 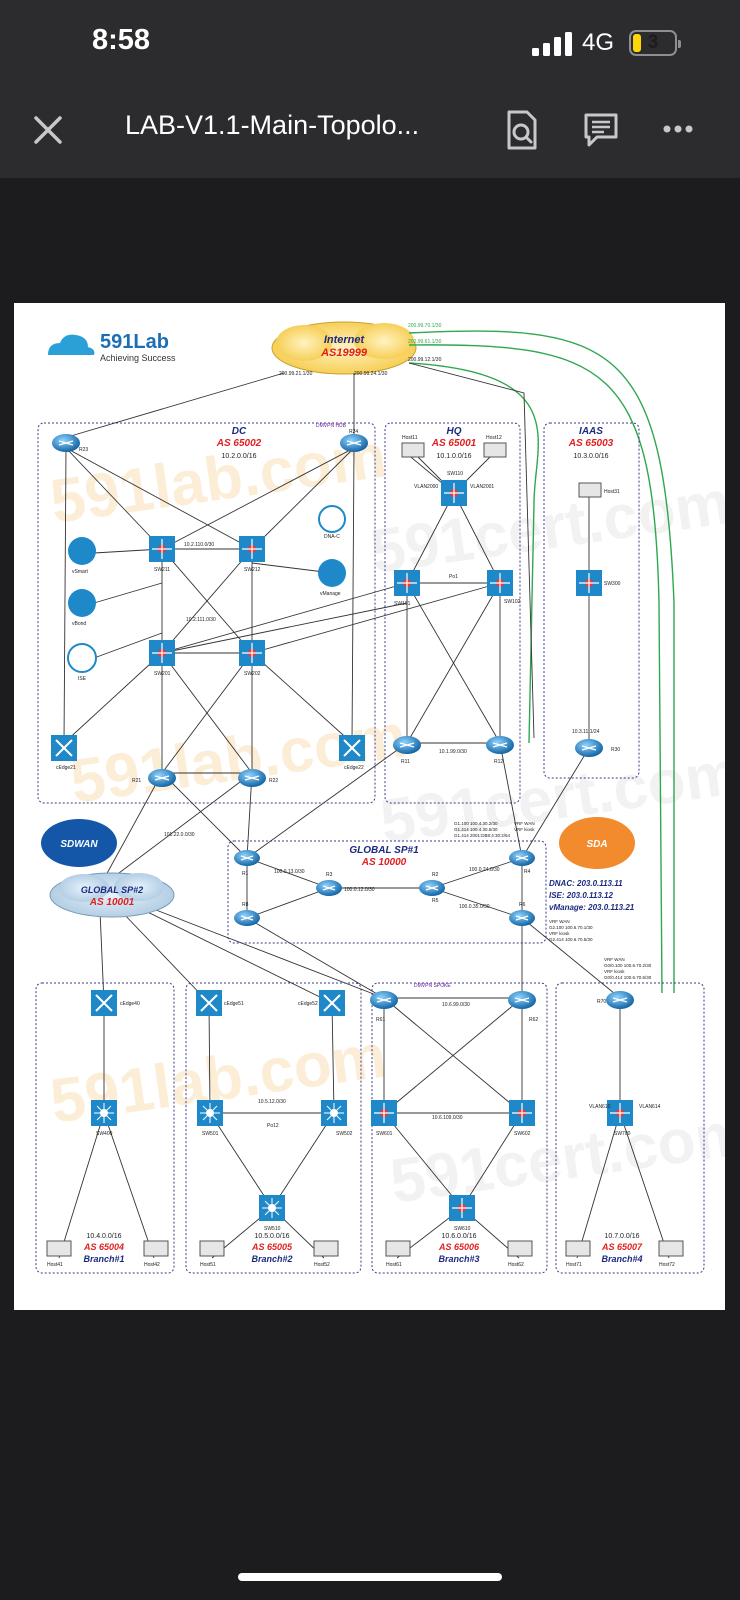 I want to click on svg-text: 200.99.12.1/30, so click(x=425, y=360).